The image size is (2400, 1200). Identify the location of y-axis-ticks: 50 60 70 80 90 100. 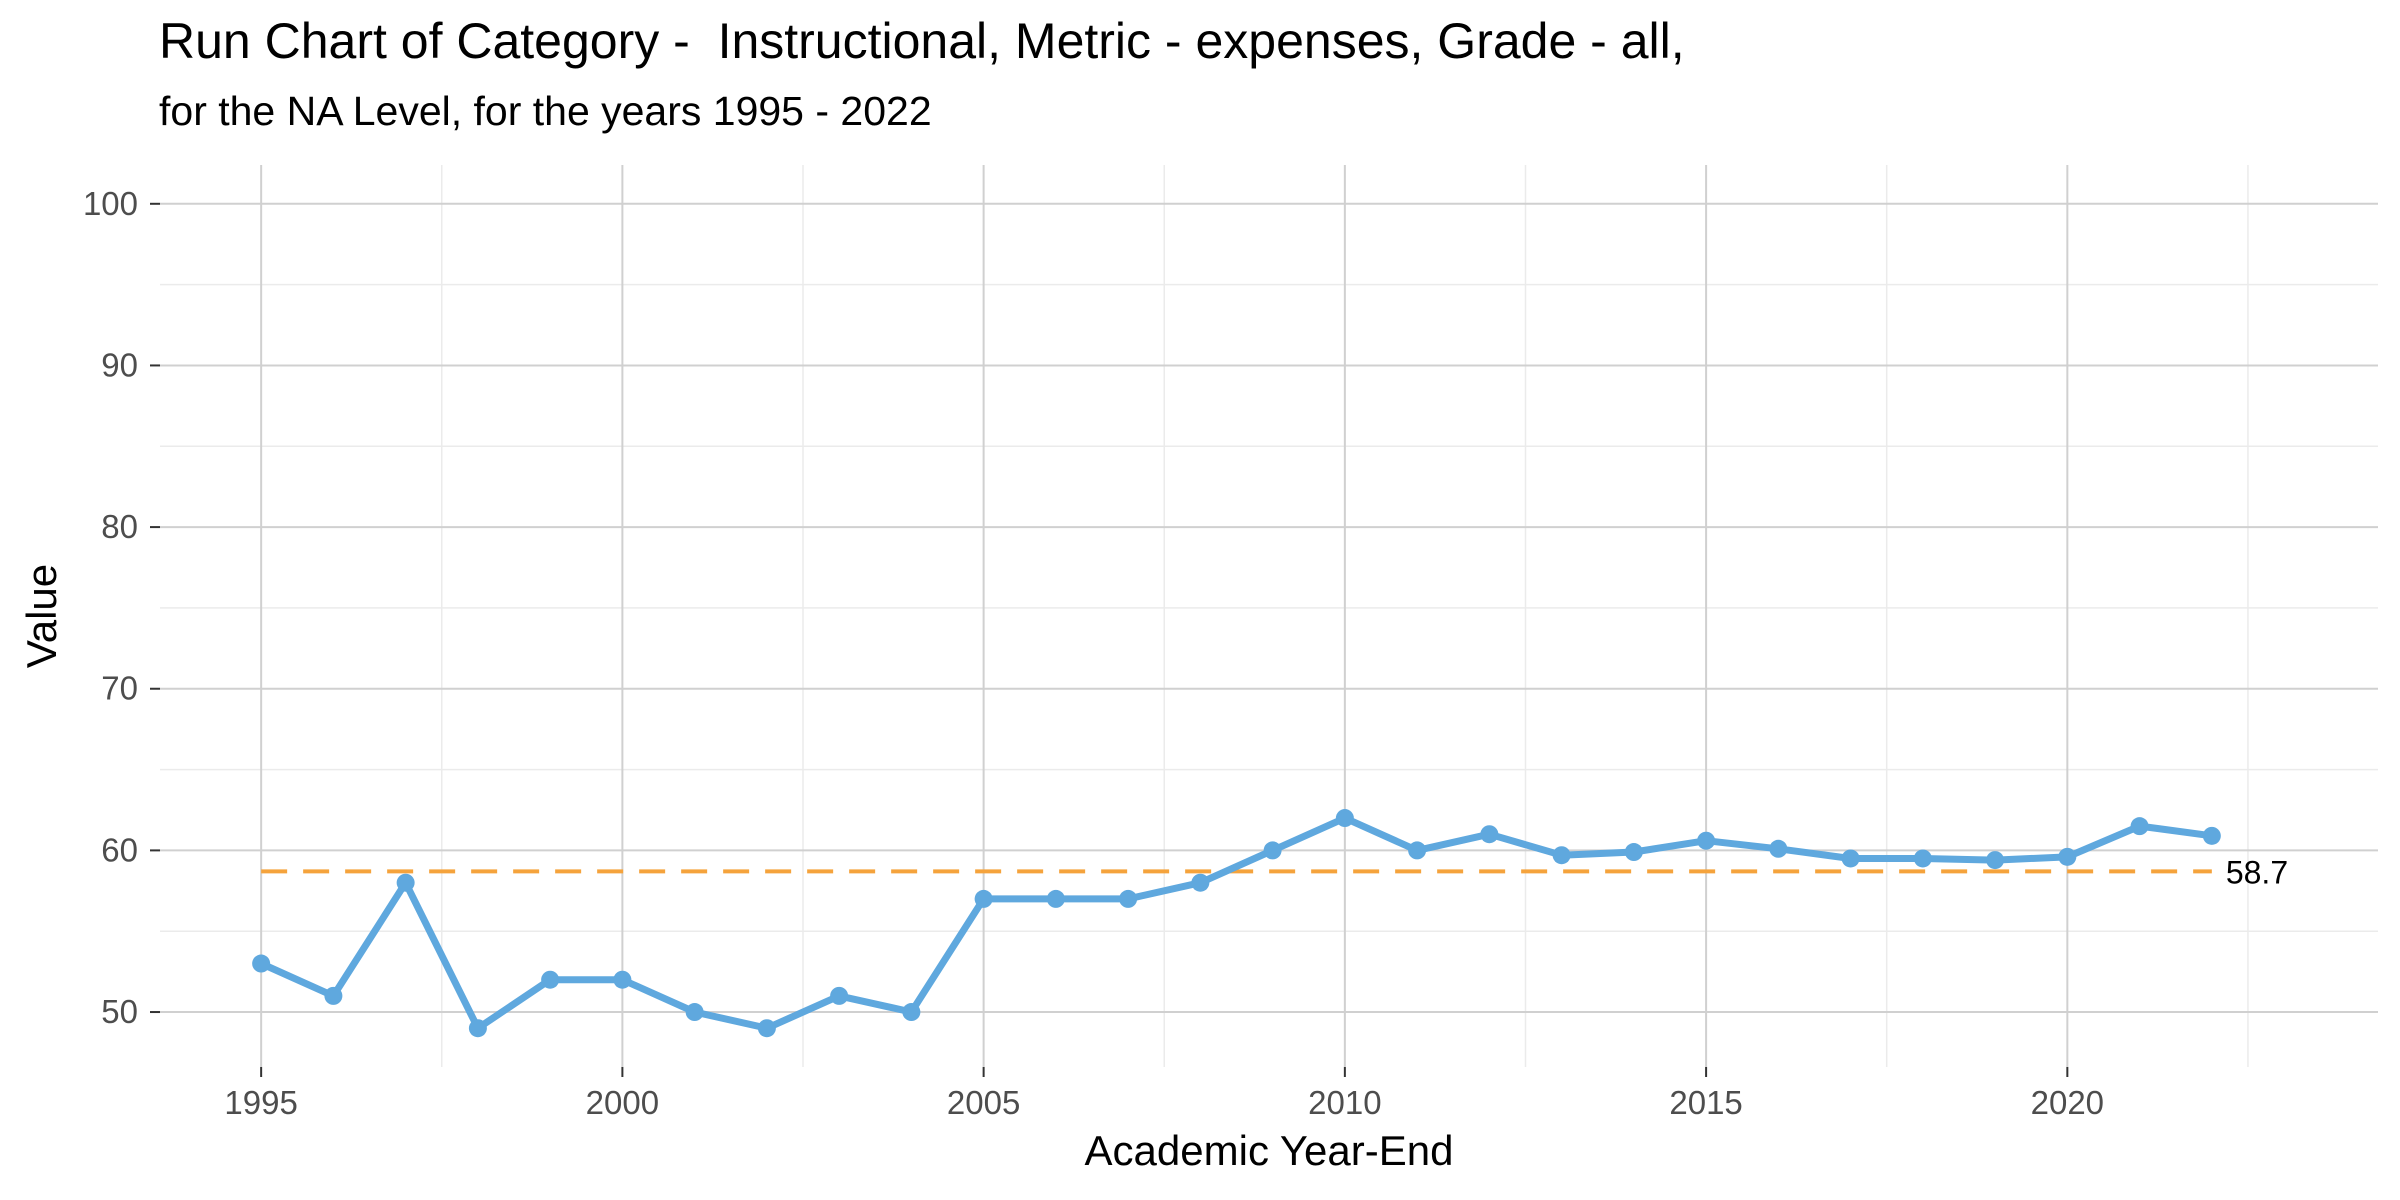
(121, 607).